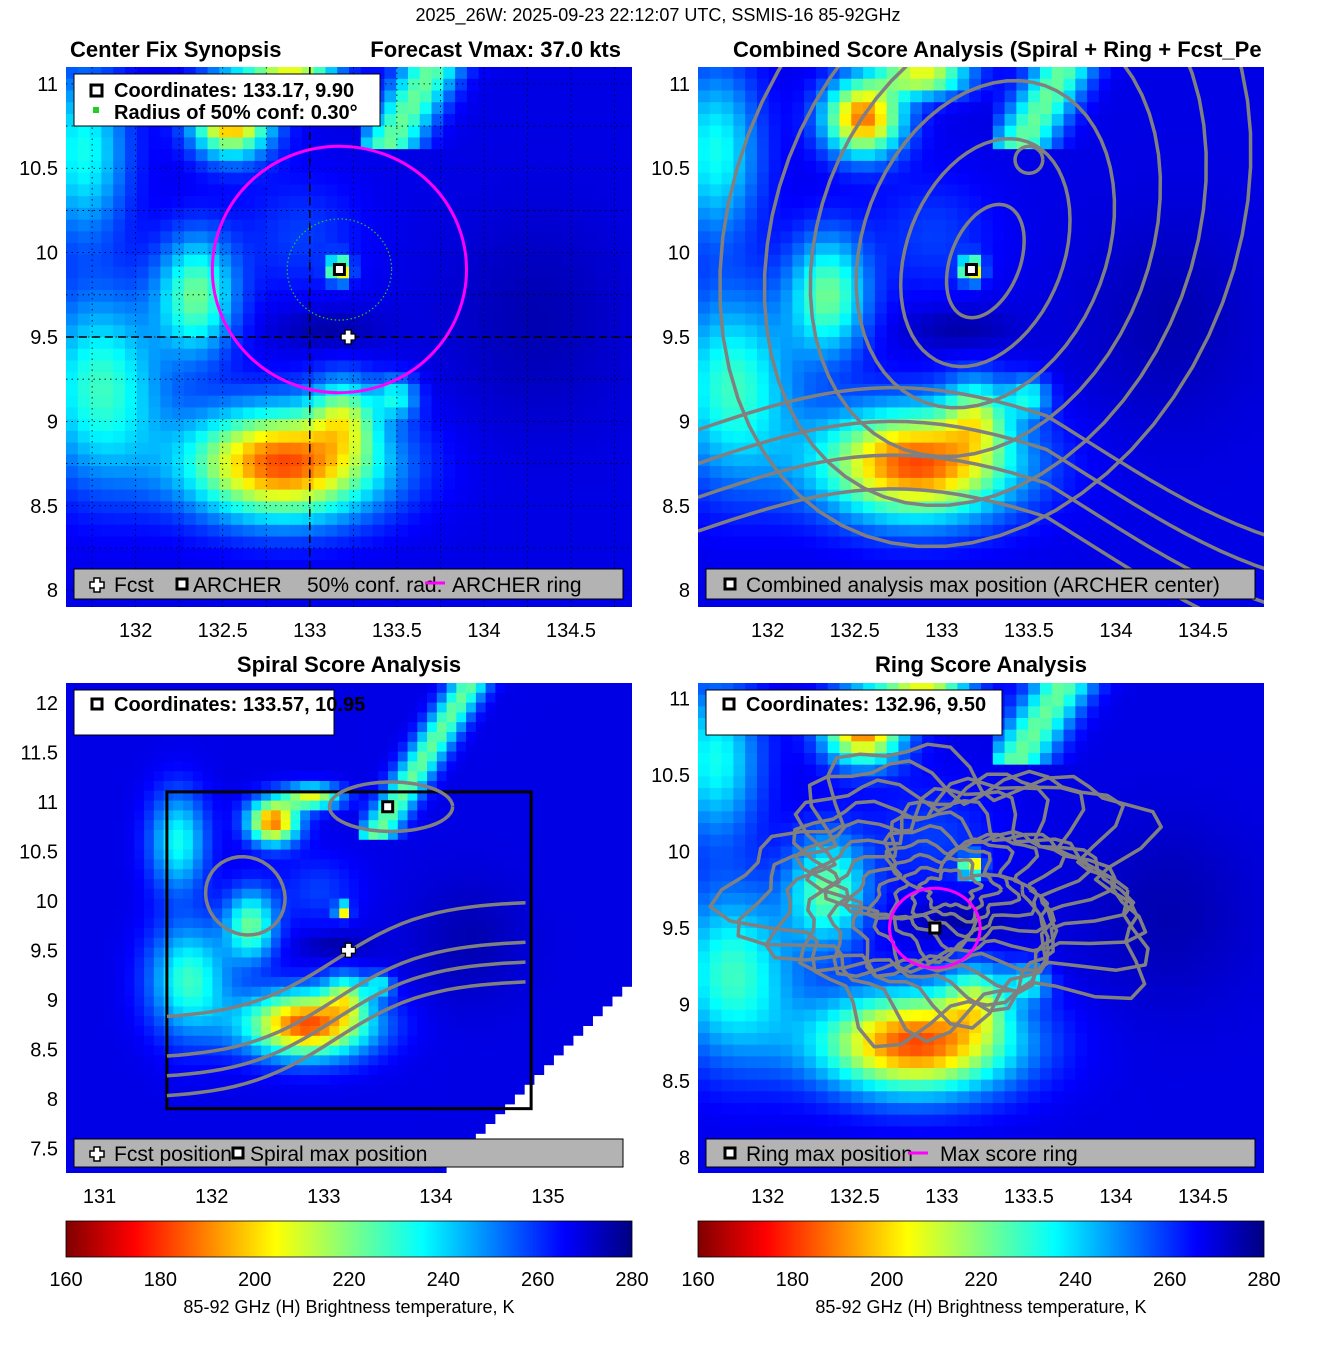  What do you see at coordinates (1115, 631) in the screenshot?
I see `x-tick-label: 134` at bounding box center [1115, 631].